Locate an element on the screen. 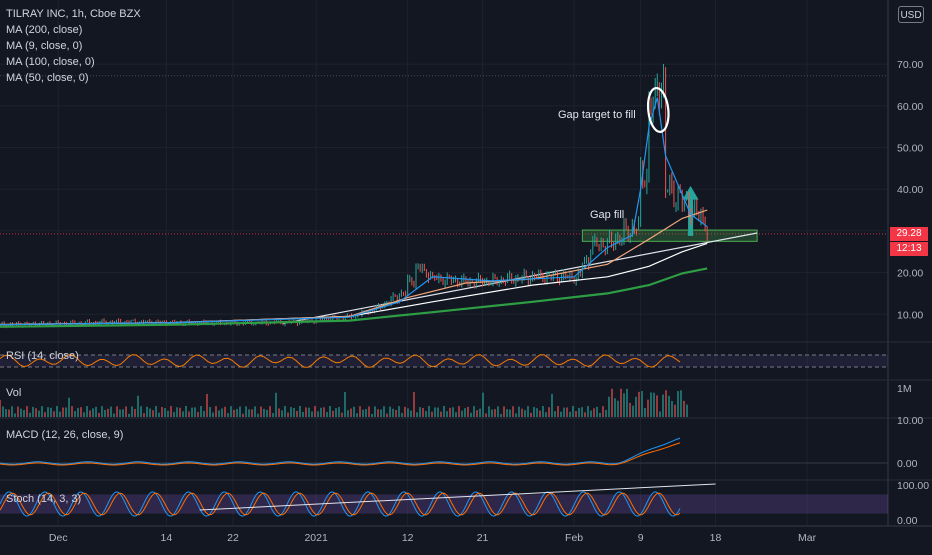  x-tick-label: 14 is located at coordinates (167, 538).